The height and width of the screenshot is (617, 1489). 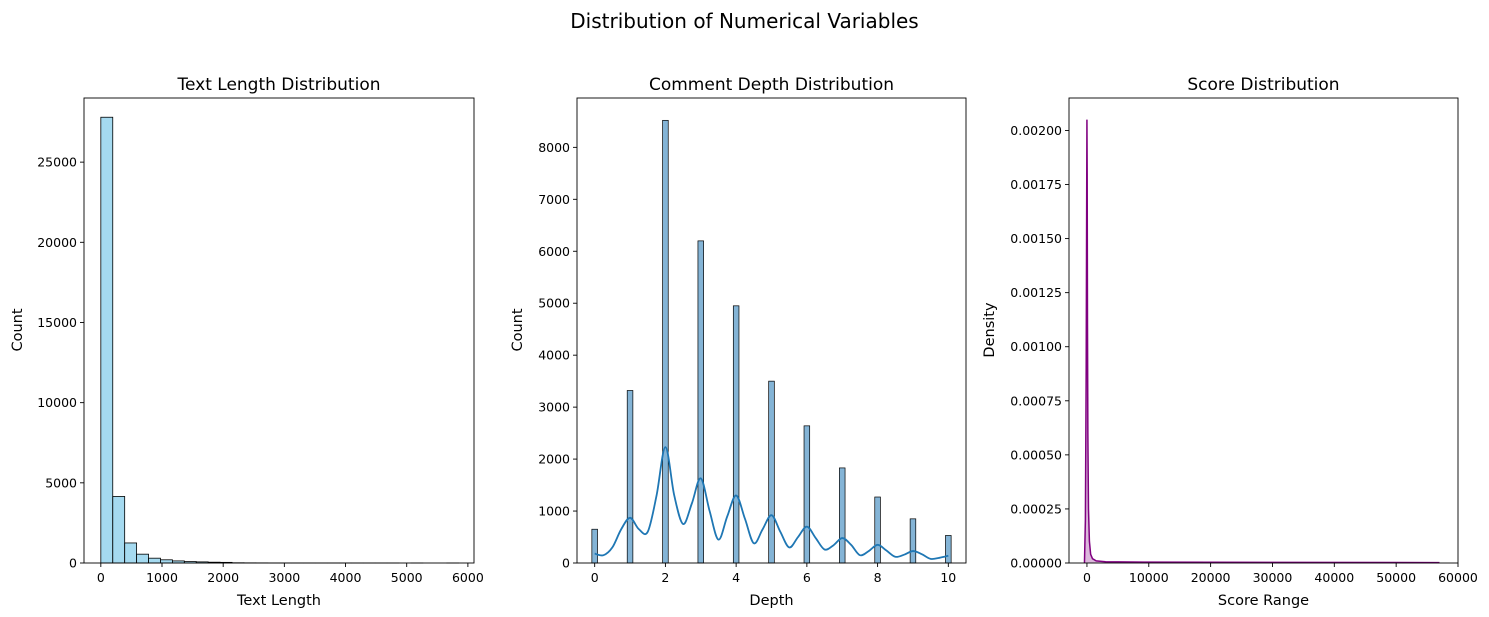 What do you see at coordinates (1458, 577) in the screenshot?
I see `x-tick-label: 60000` at bounding box center [1458, 577].